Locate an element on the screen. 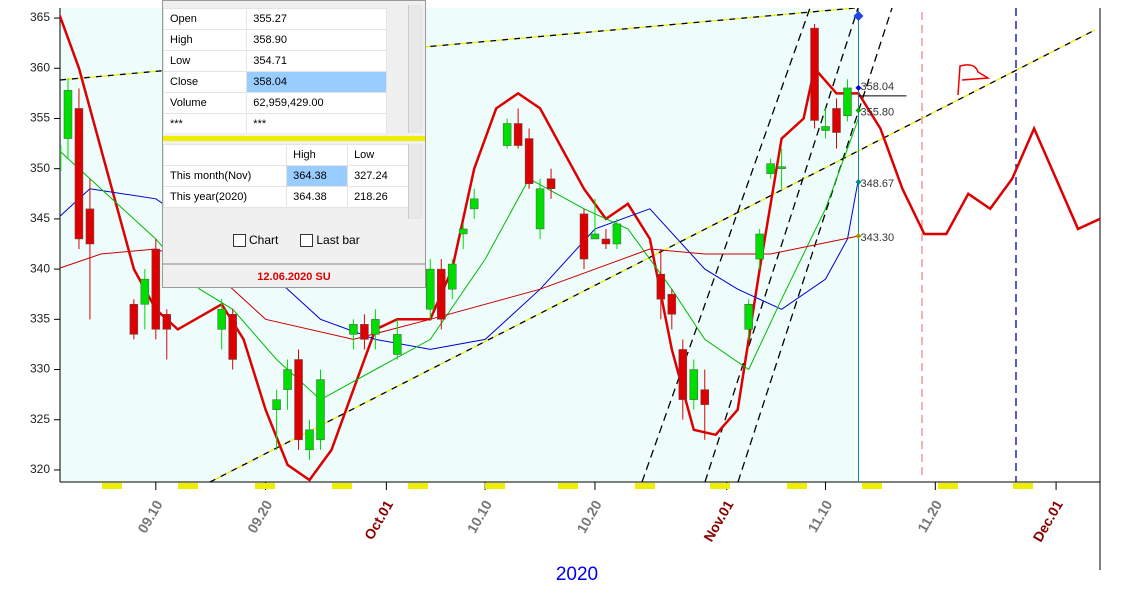 The width and height of the screenshot is (1126, 594). checkbox-label: Chart is located at coordinates (264, 240).